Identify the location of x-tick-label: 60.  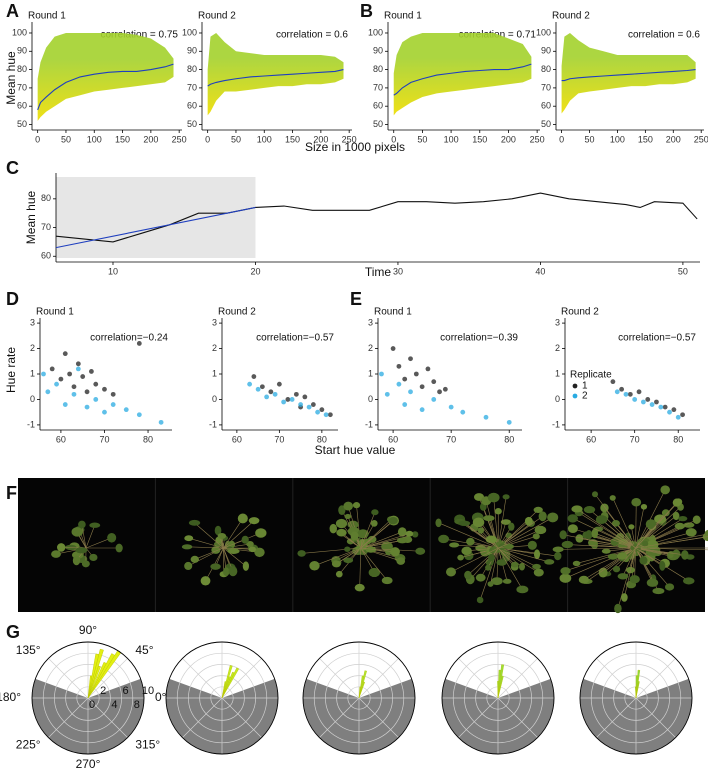
(591, 439).